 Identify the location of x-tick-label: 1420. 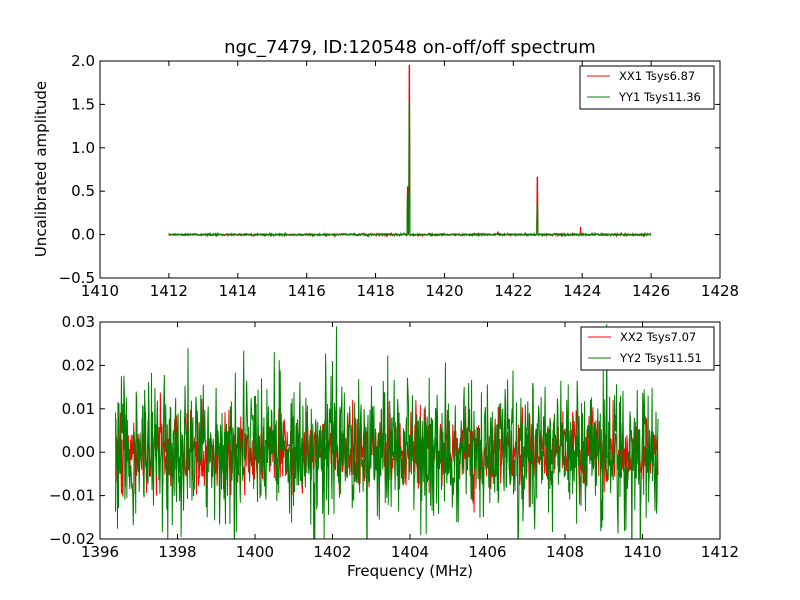
(444, 291).